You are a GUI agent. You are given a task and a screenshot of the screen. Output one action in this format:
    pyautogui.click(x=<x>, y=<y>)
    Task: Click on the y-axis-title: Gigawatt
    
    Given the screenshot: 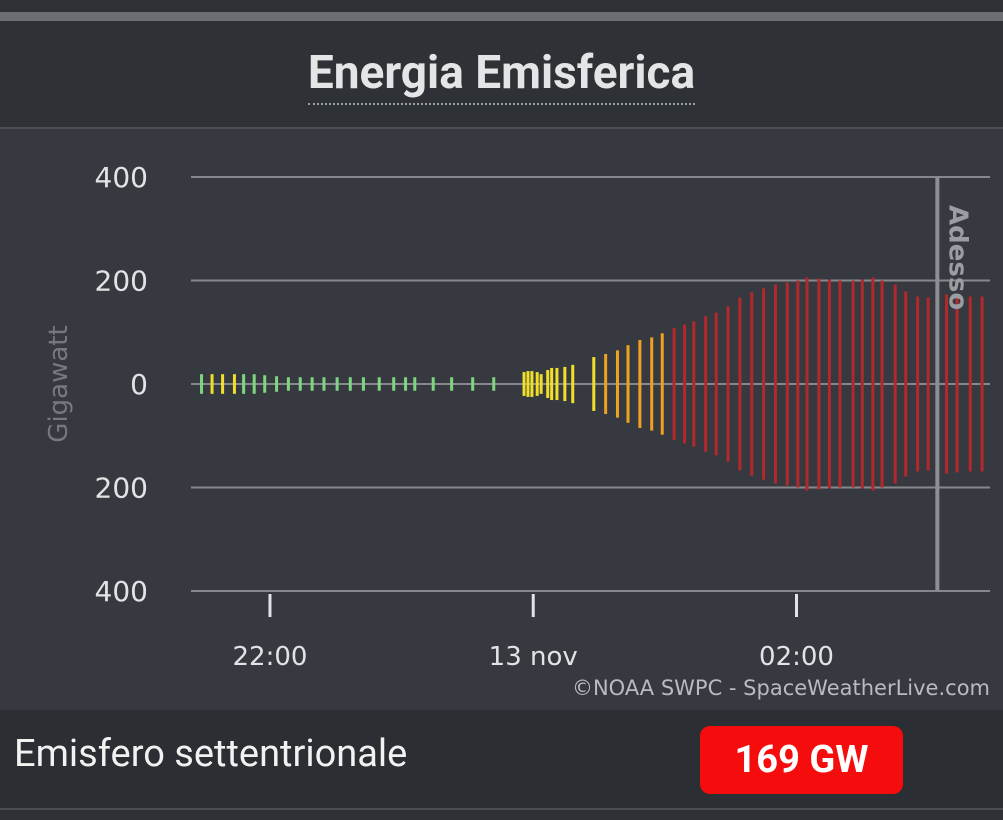 What is the action you would take?
    pyautogui.click(x=59, y=383)
    